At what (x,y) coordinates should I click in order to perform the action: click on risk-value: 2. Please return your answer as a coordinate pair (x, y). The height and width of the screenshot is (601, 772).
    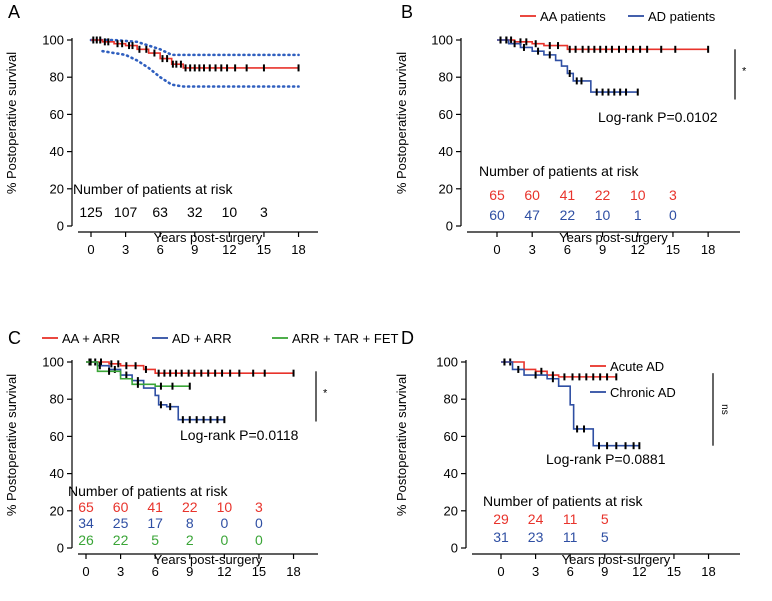
    Looking at the image, I should click on (190, 540).